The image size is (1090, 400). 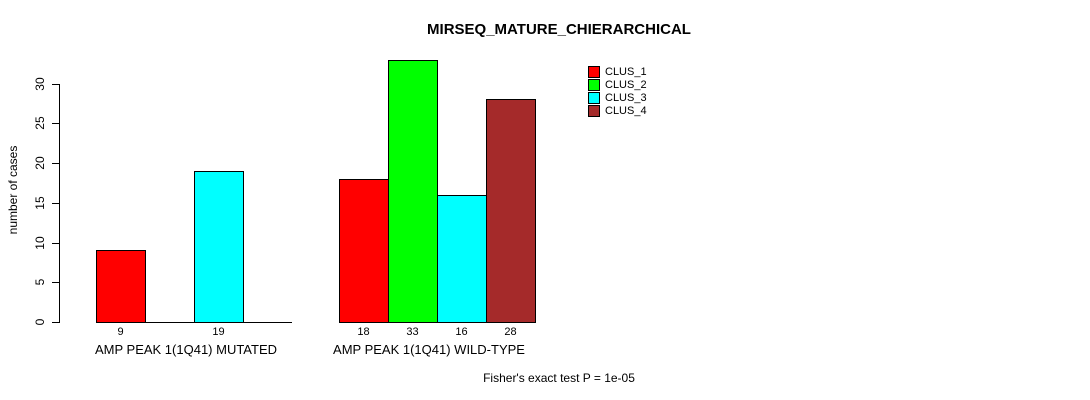 I want to click on y-axis-tick-label: 10, so click(x=40, y=243).